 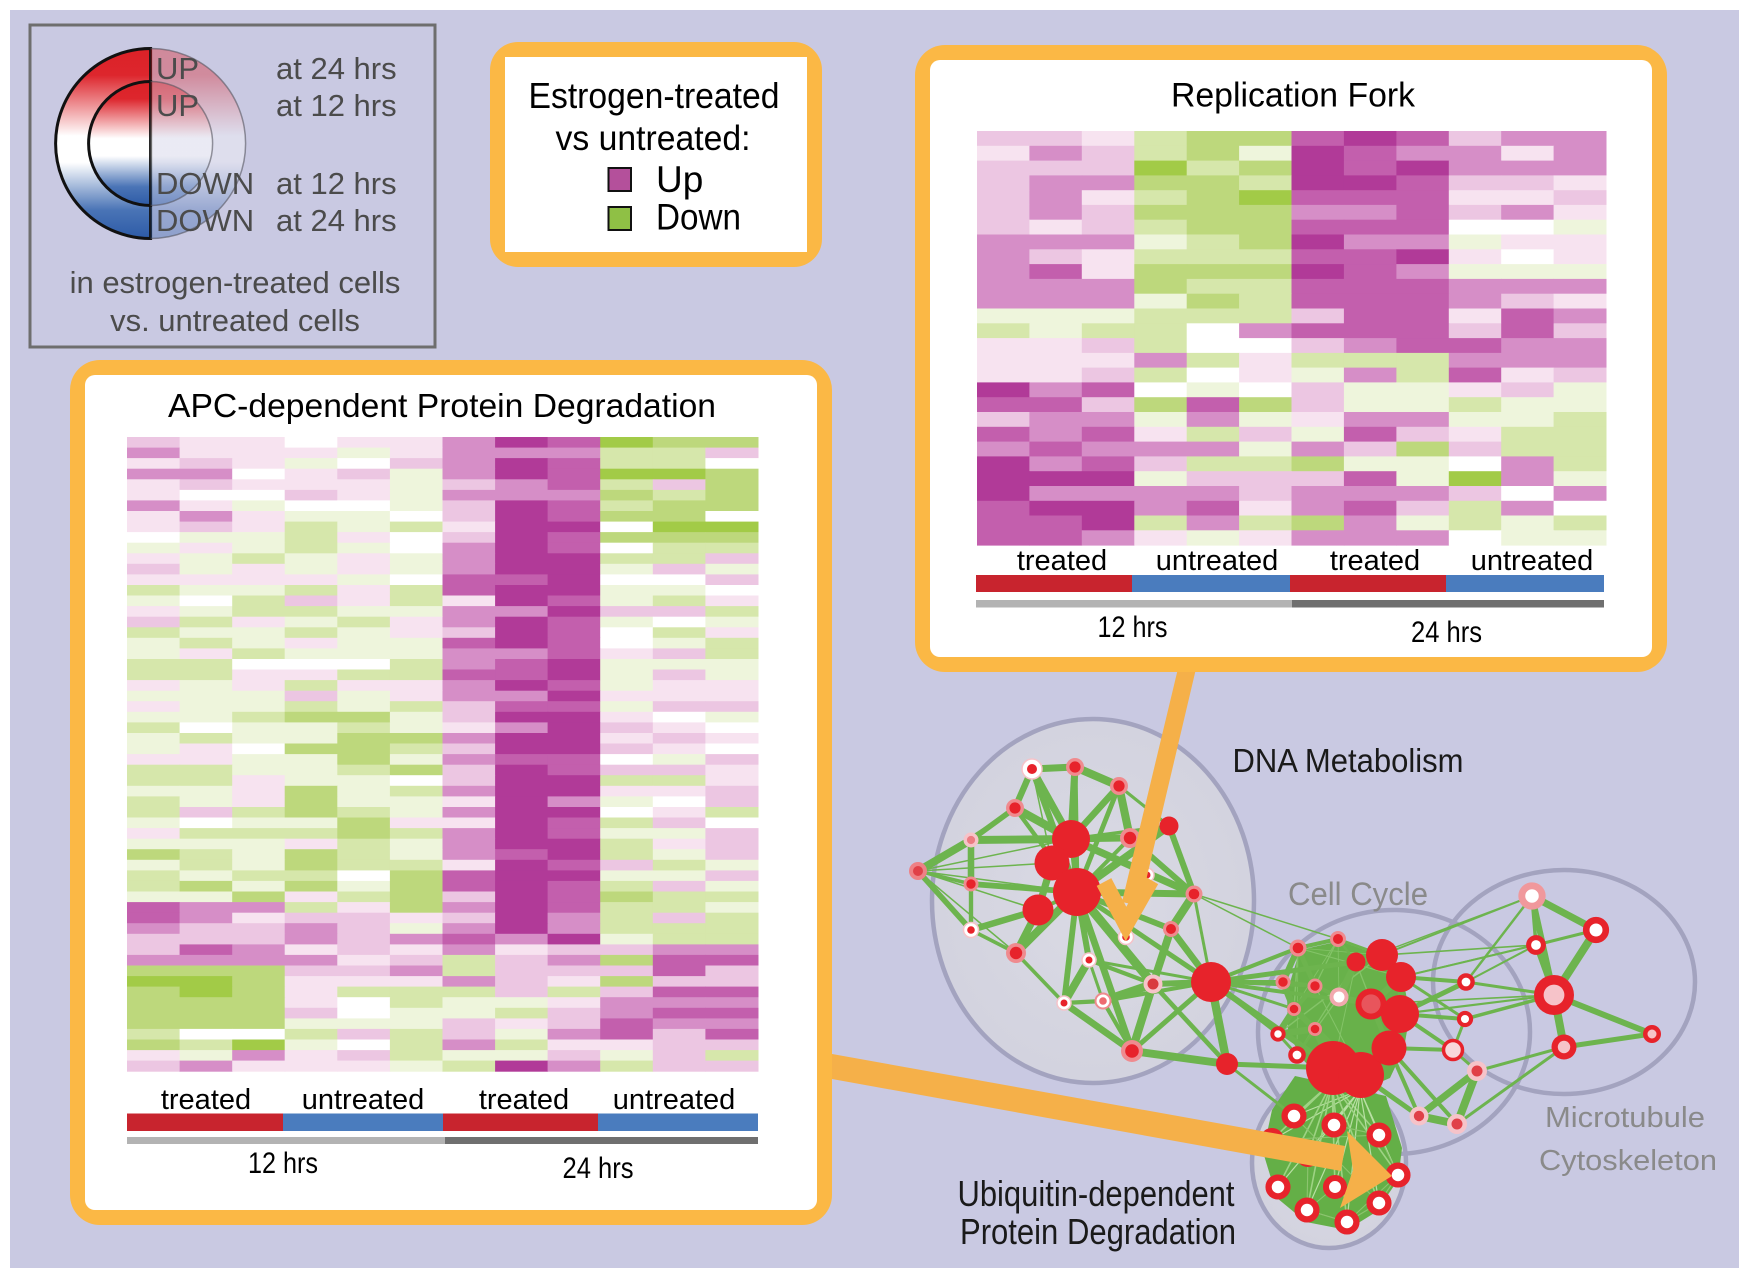 What do you see at coordinates (698, 217) in the screenshot?
I see `svg-text: Down` at bounding box center [698, 217].